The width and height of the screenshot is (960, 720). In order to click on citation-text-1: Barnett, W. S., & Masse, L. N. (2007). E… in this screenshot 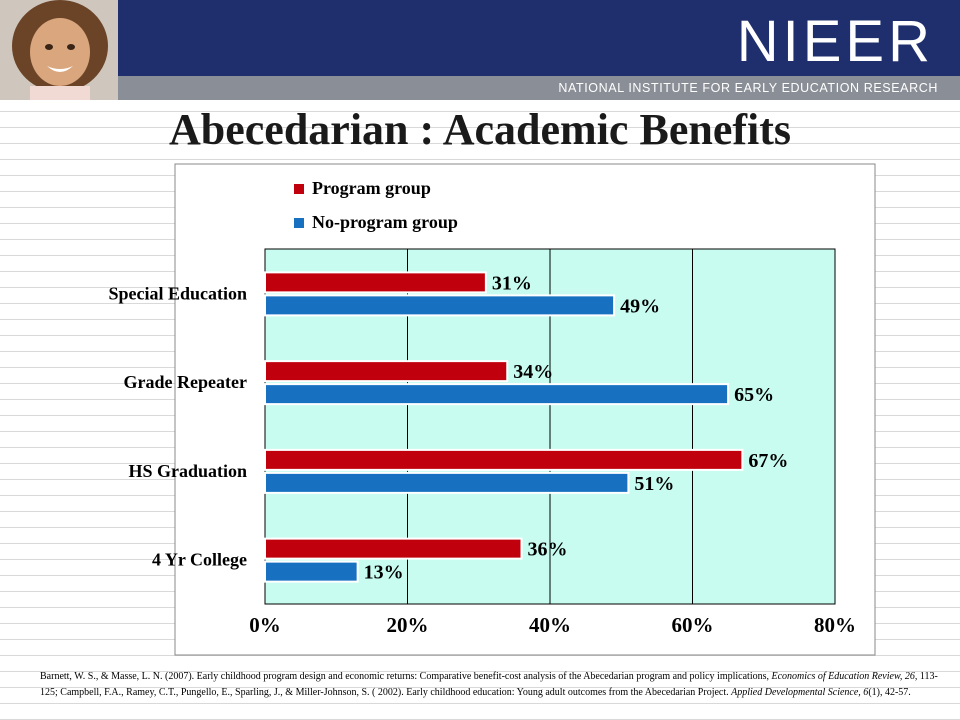, I will do `click(406, 676)`.